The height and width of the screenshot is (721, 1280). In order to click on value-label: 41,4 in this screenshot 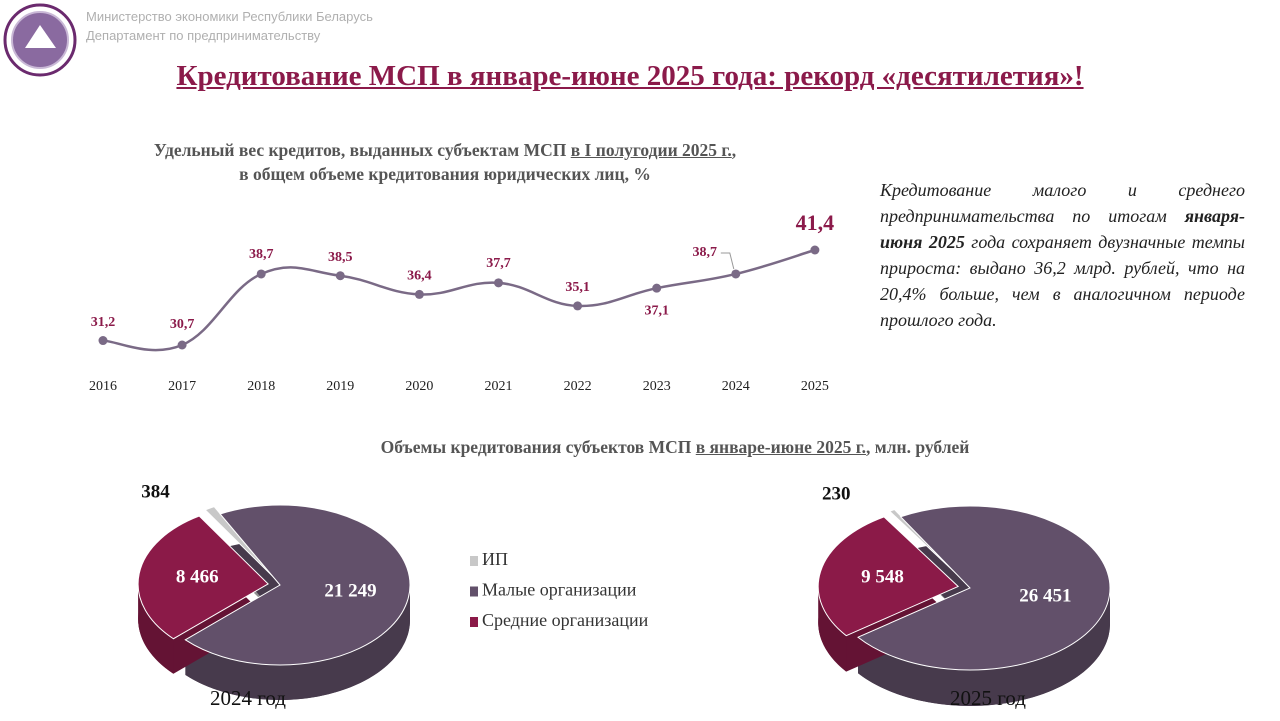, I will do `click(815, 222)`.